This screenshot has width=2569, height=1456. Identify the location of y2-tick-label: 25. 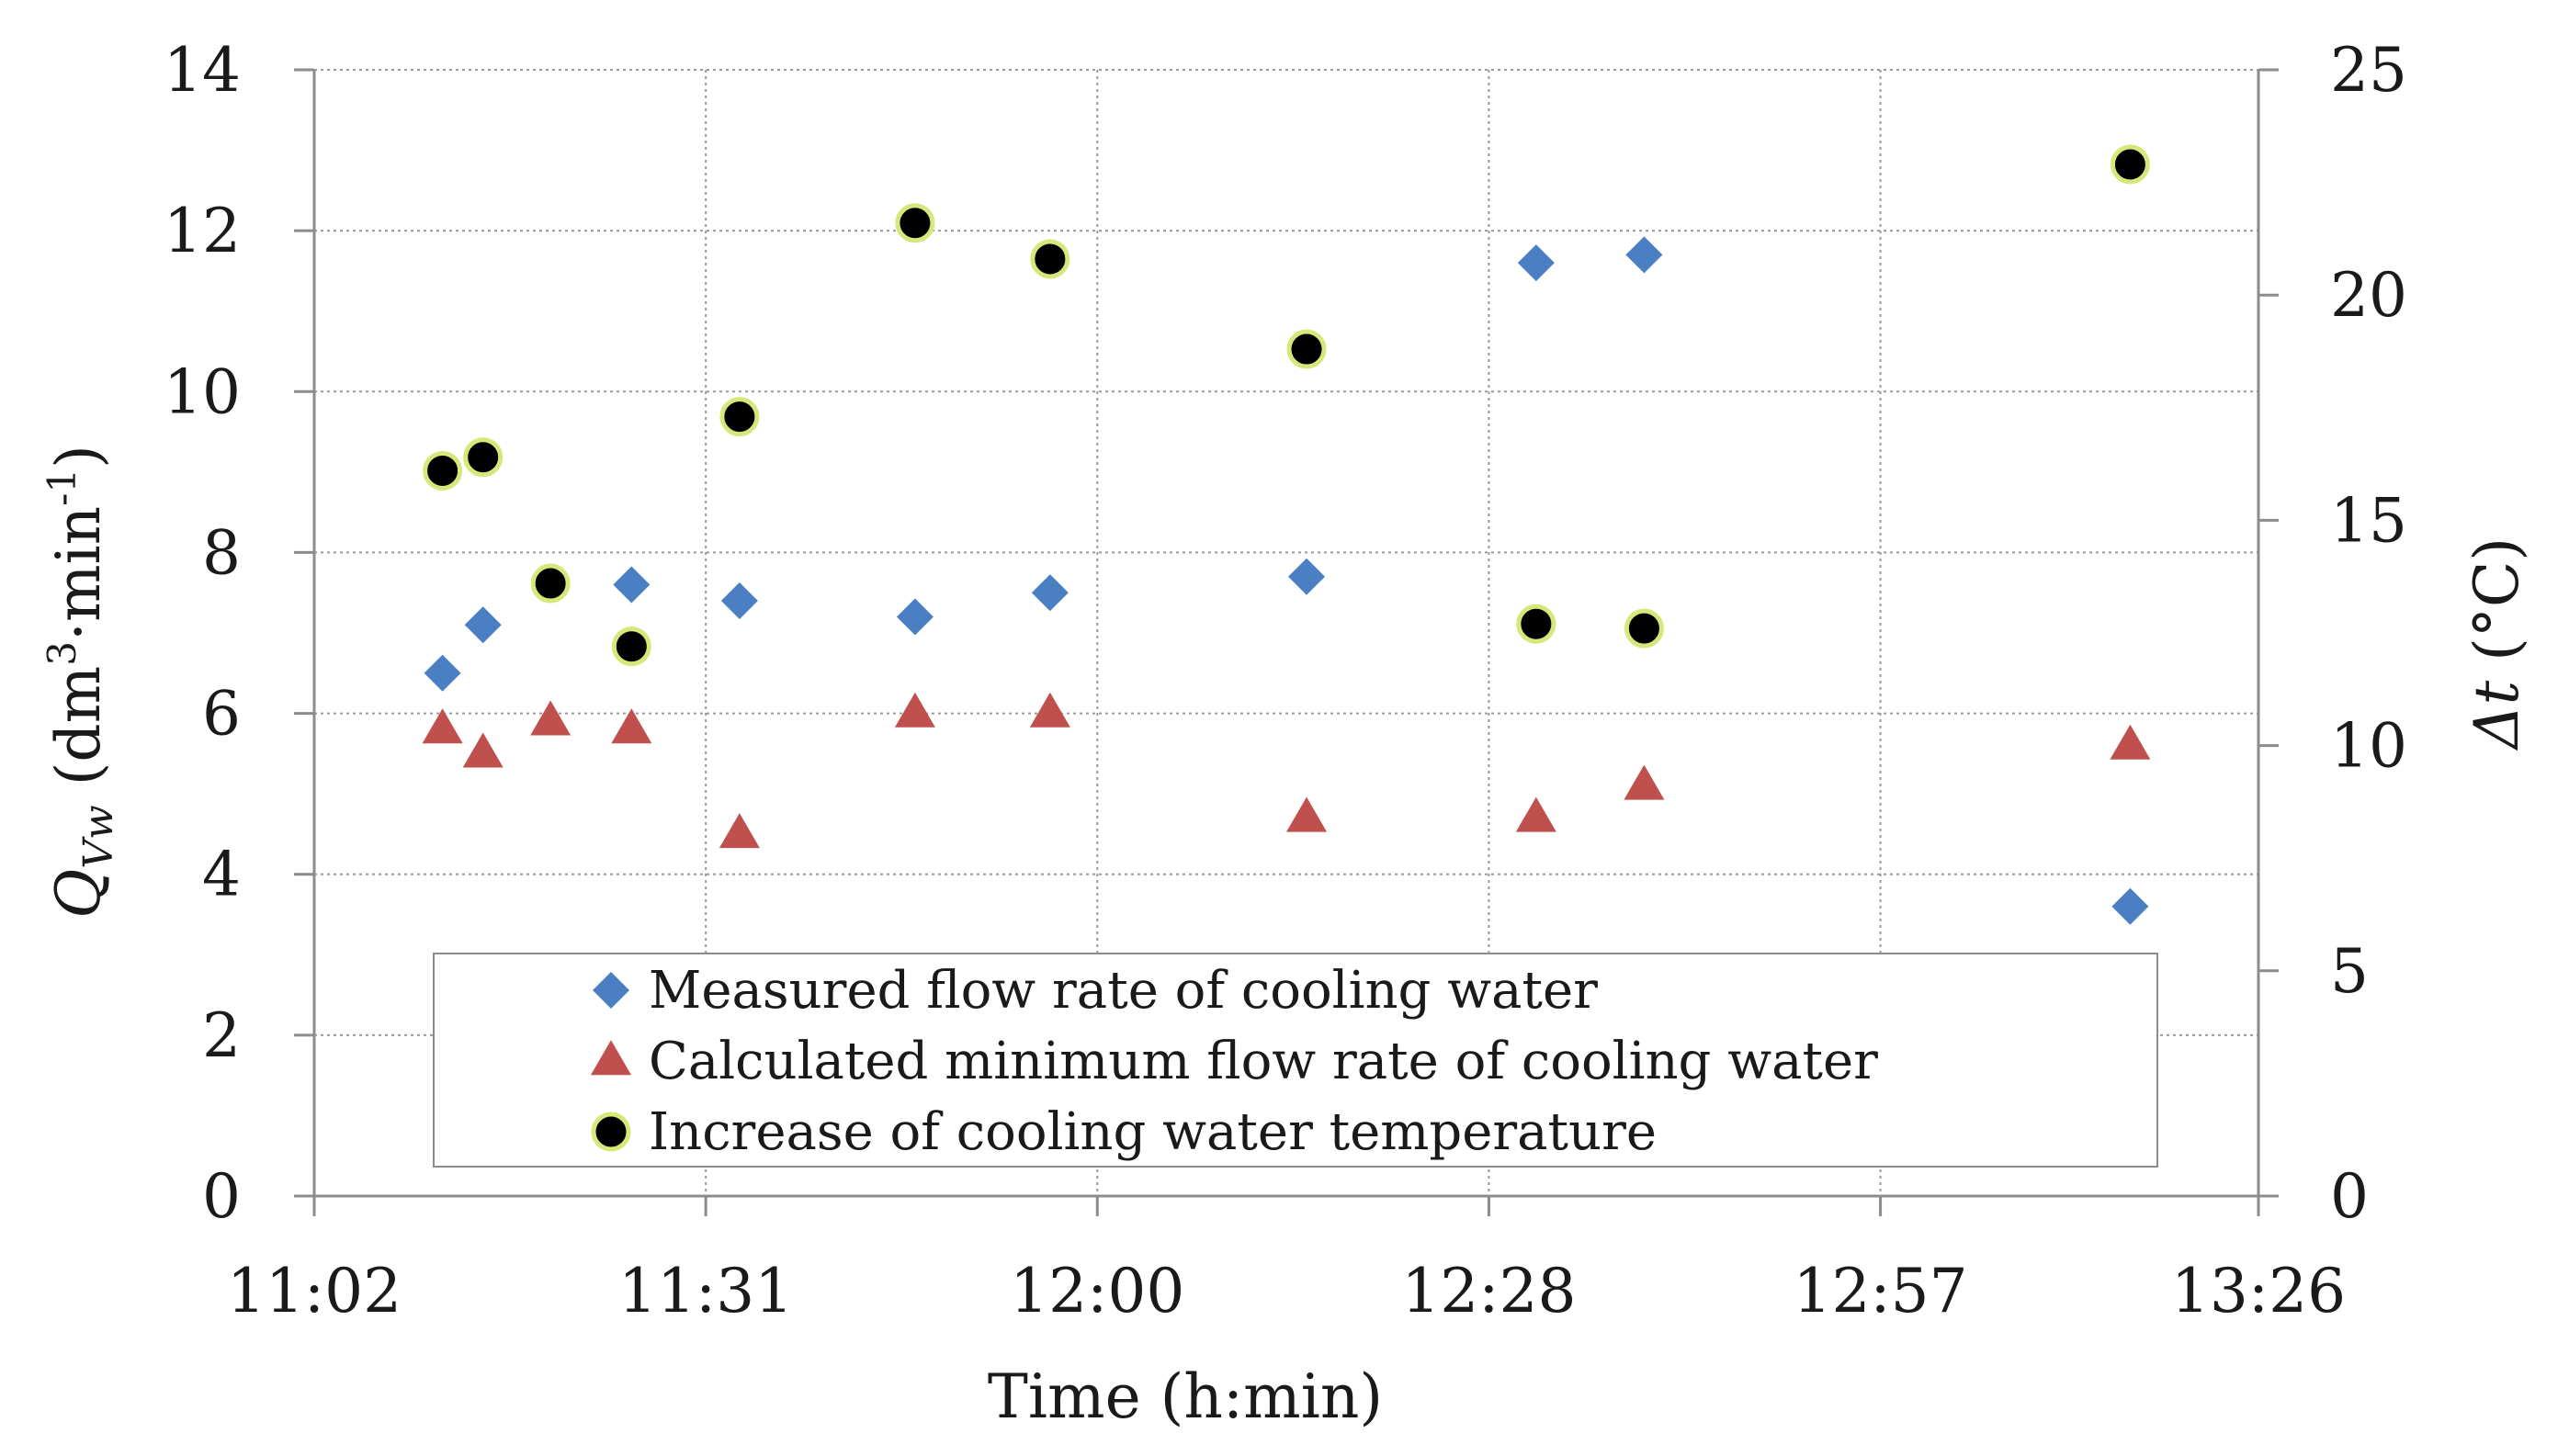
(2368, 70).